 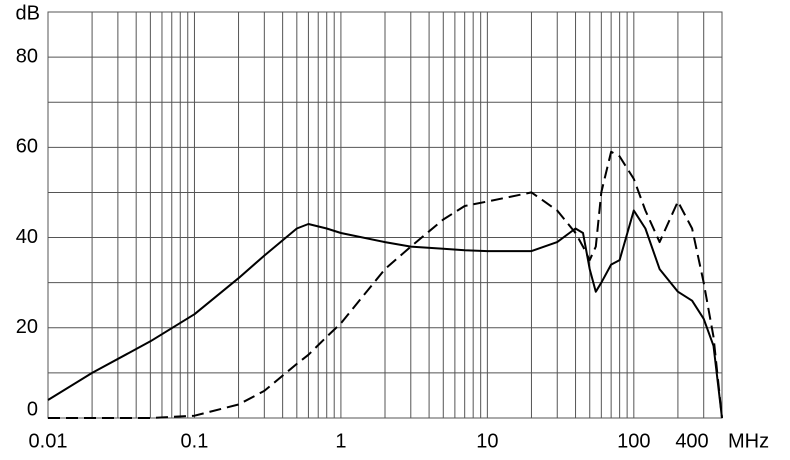 What do you see at coordinates (748, 441) in the screenshot?
I see `x-axis-label: MHz` at bounding box center [748, 441].